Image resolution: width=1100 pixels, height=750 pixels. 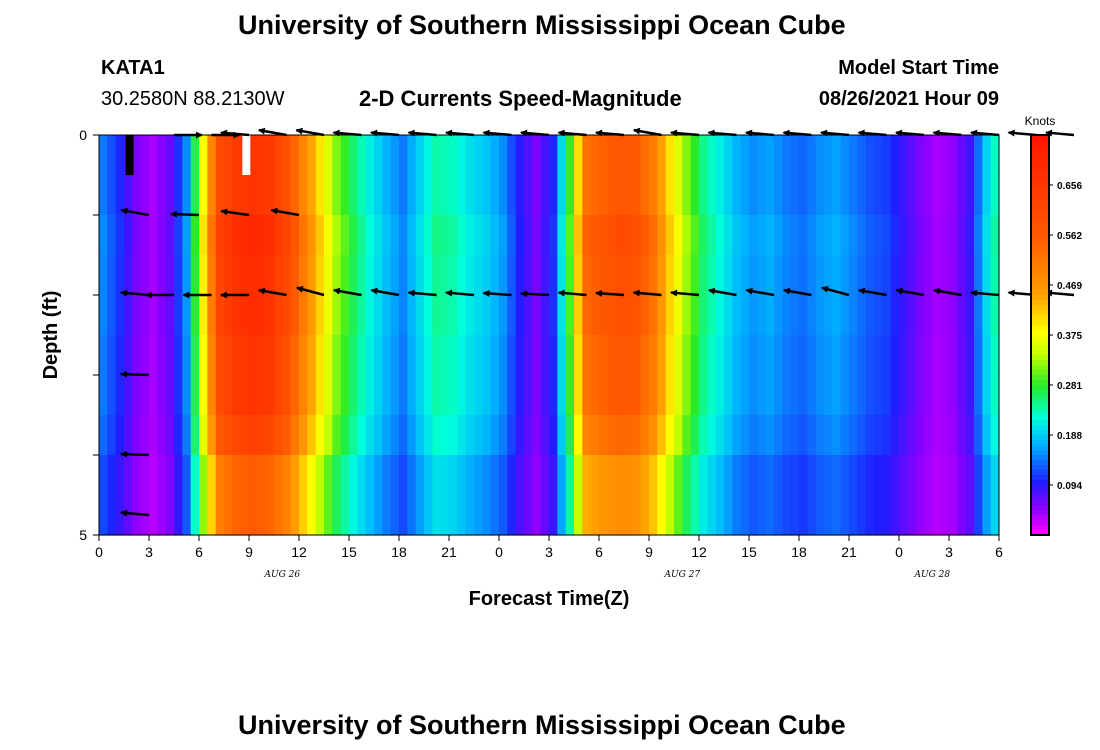 I want to click on colorbar-label: 0.281, so click(x=1069, y=386).